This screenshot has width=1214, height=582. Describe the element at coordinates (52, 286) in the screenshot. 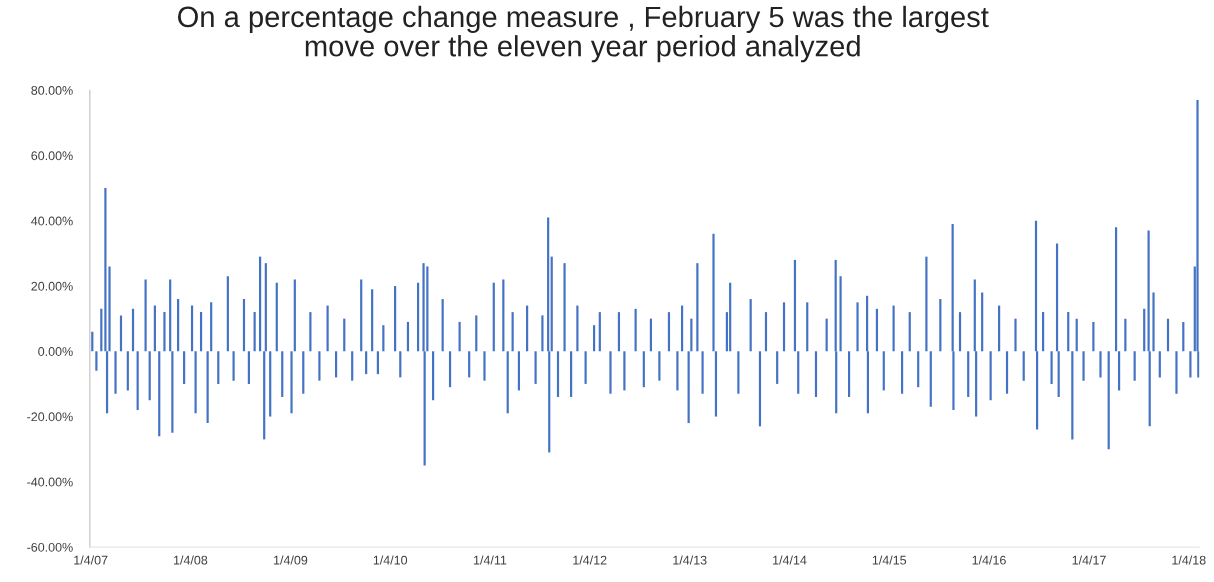

I see `y-tick-label: 20.00%` at that location.